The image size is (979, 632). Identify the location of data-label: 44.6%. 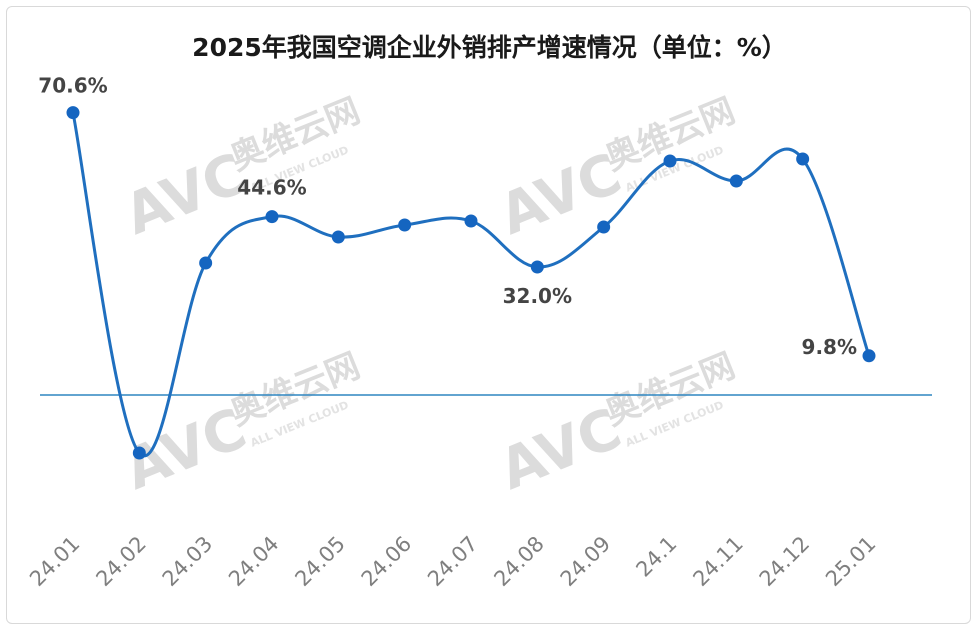
(271, 188).